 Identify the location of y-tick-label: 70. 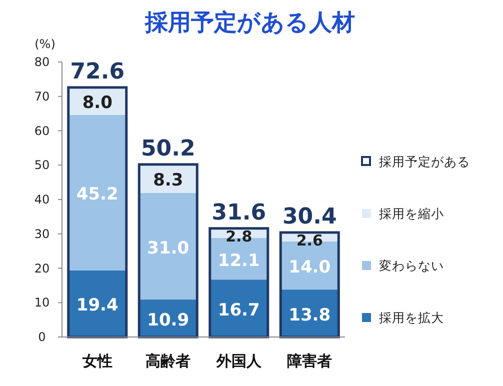
(42, 96).